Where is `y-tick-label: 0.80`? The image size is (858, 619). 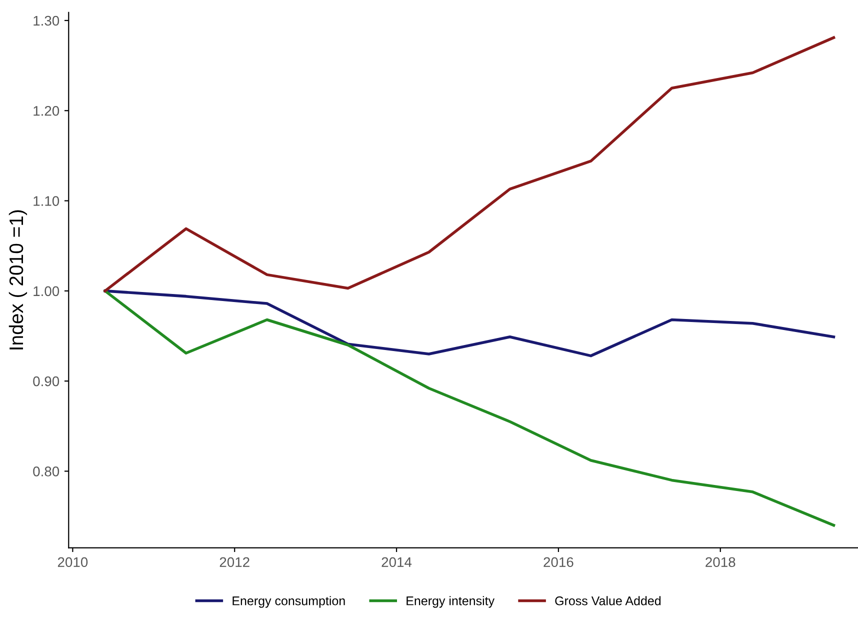 y-tick-label: 0.80 is located at coordinates (46, 471).